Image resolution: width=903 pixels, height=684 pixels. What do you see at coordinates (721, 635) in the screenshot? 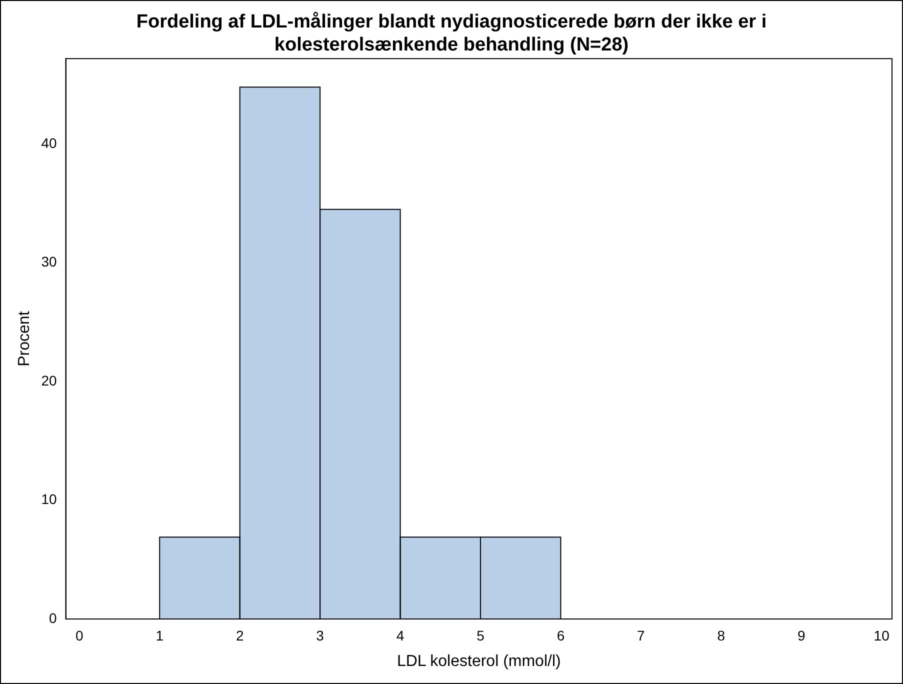
I see `x-tick-label: 8` at bounding box center [721, 635].